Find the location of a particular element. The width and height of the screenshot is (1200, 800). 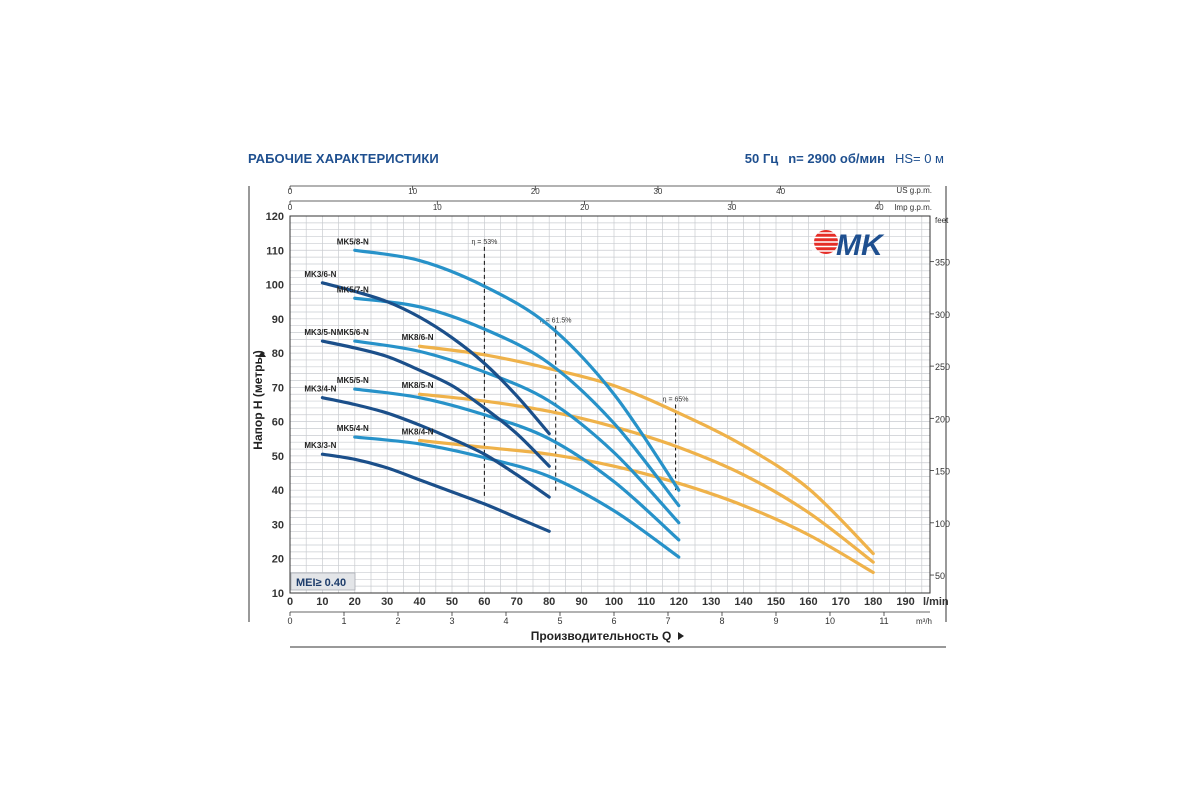

m3h-tick-label: 4 is located at coordinates (505, 621).